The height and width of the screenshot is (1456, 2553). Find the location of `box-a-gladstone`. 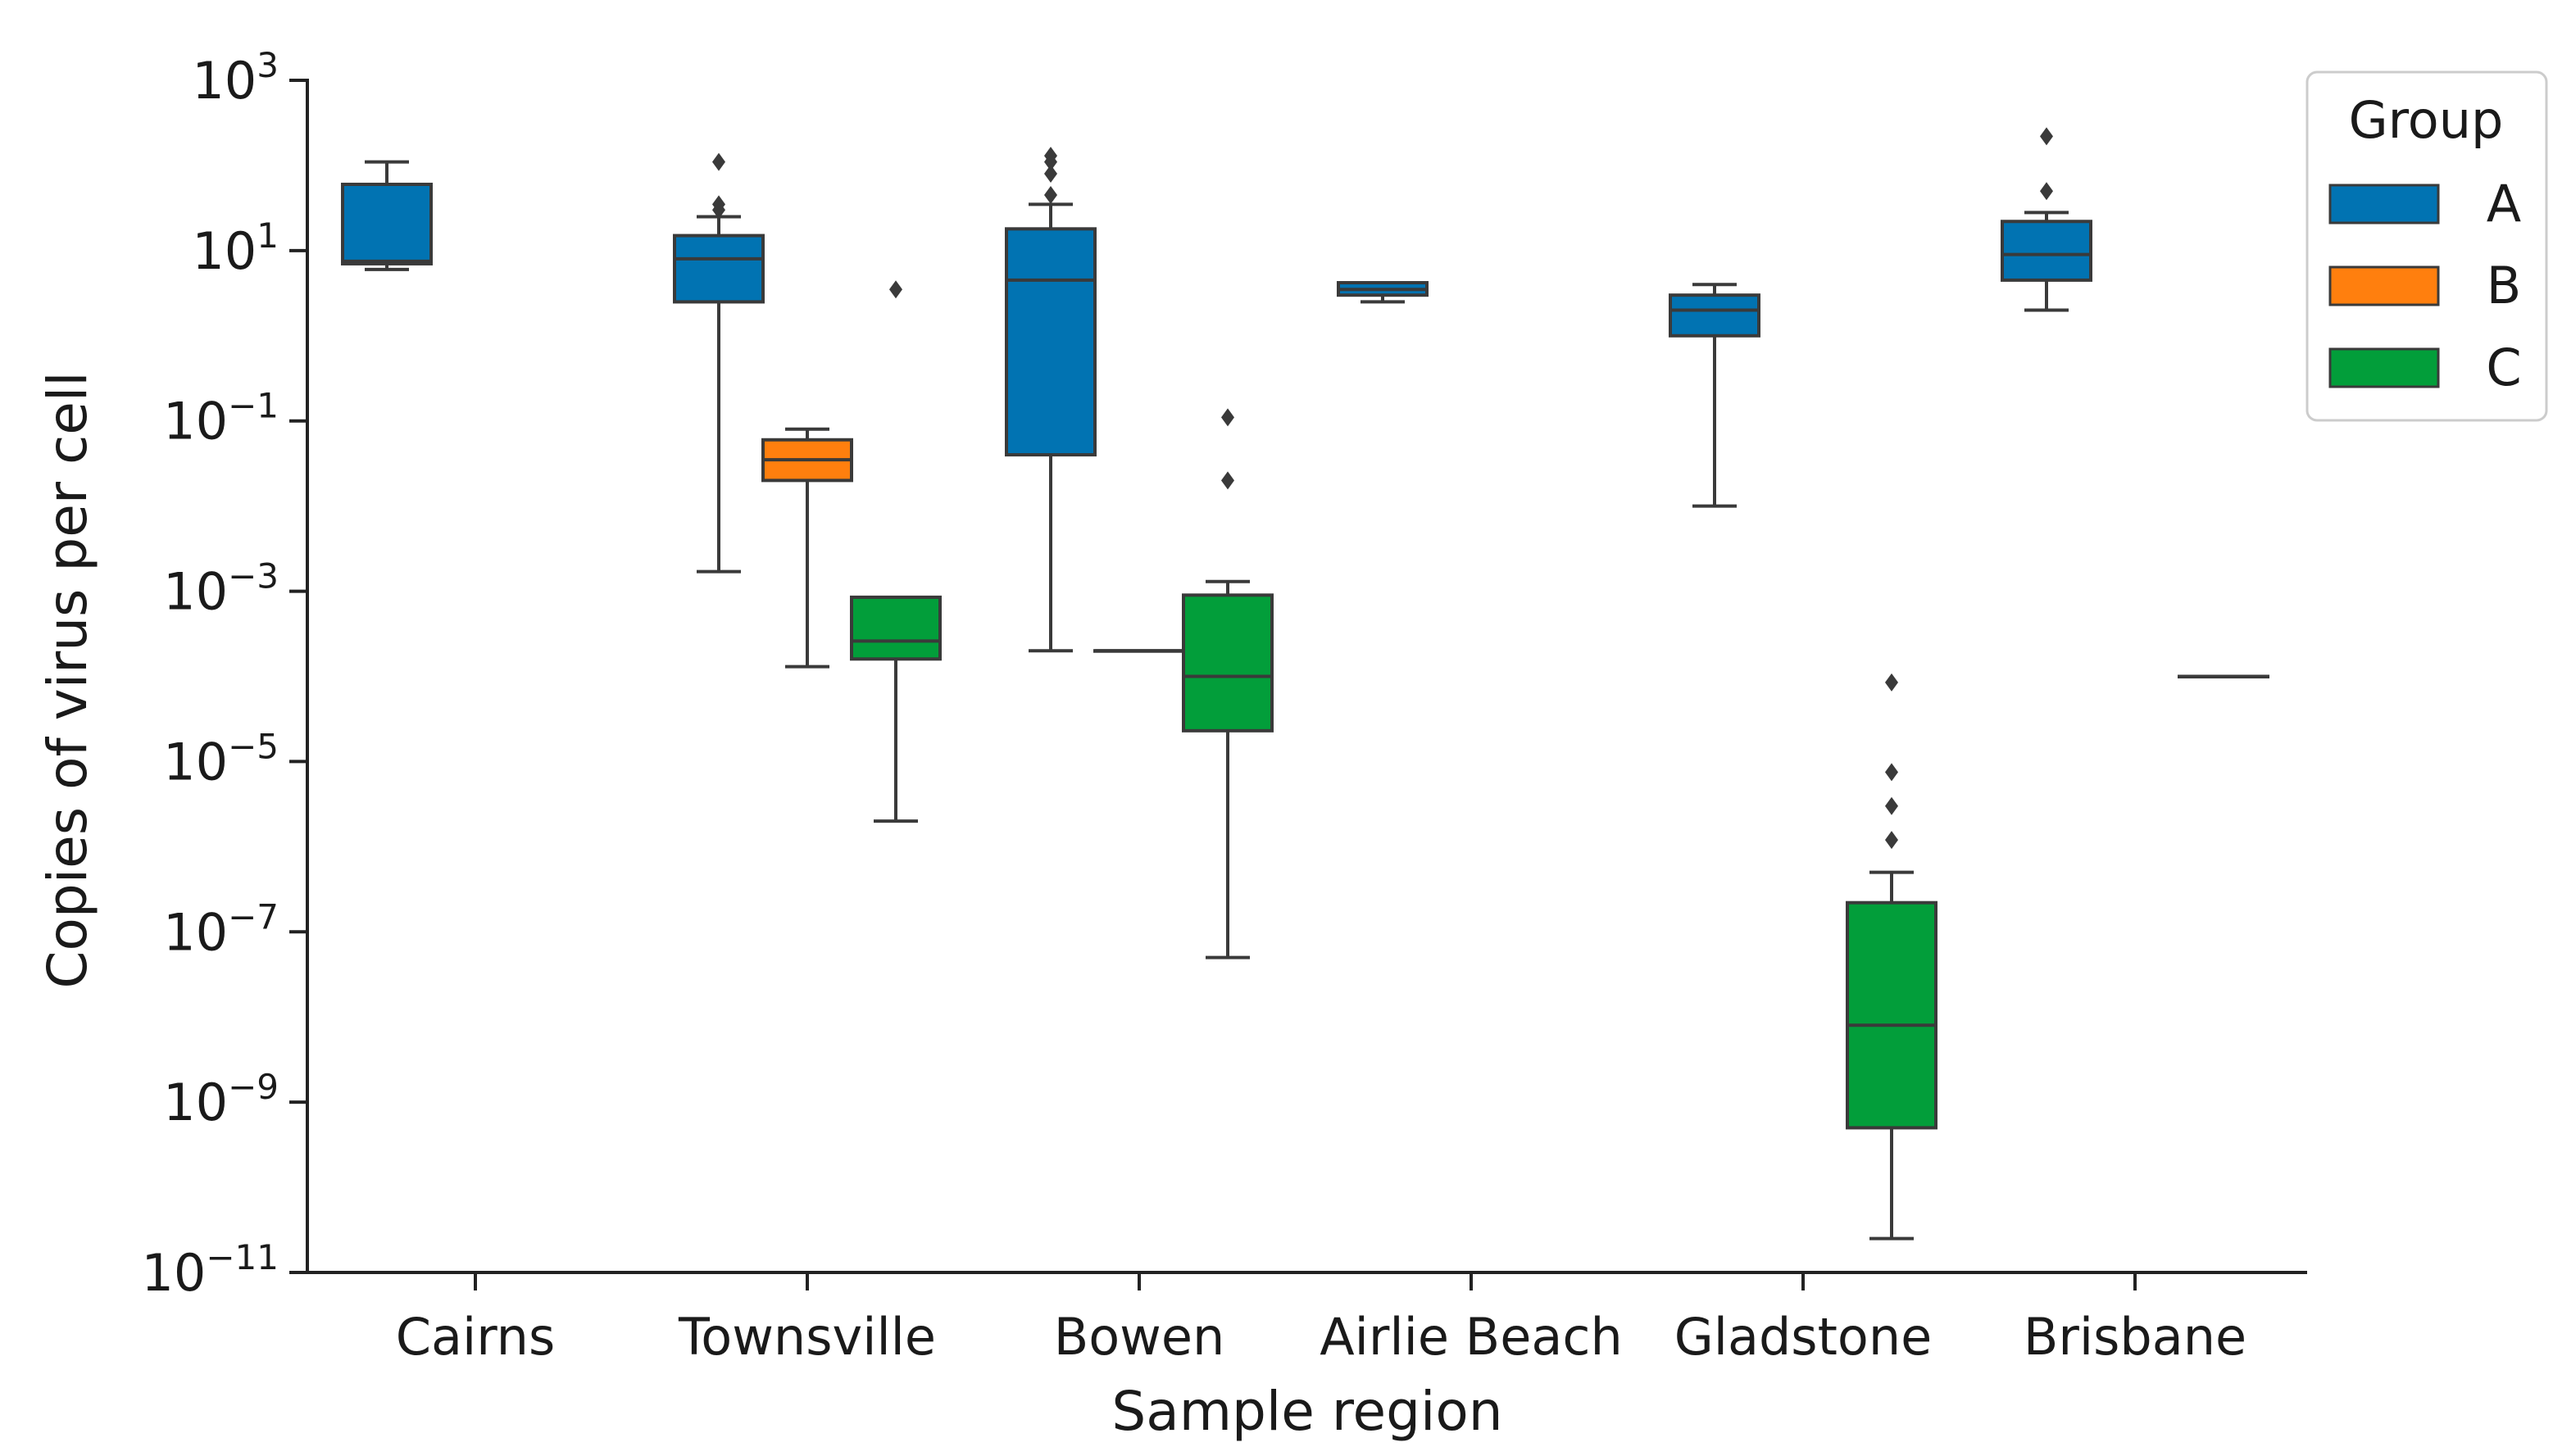

box-a-gladstone is located at coordinates (1714, 396).